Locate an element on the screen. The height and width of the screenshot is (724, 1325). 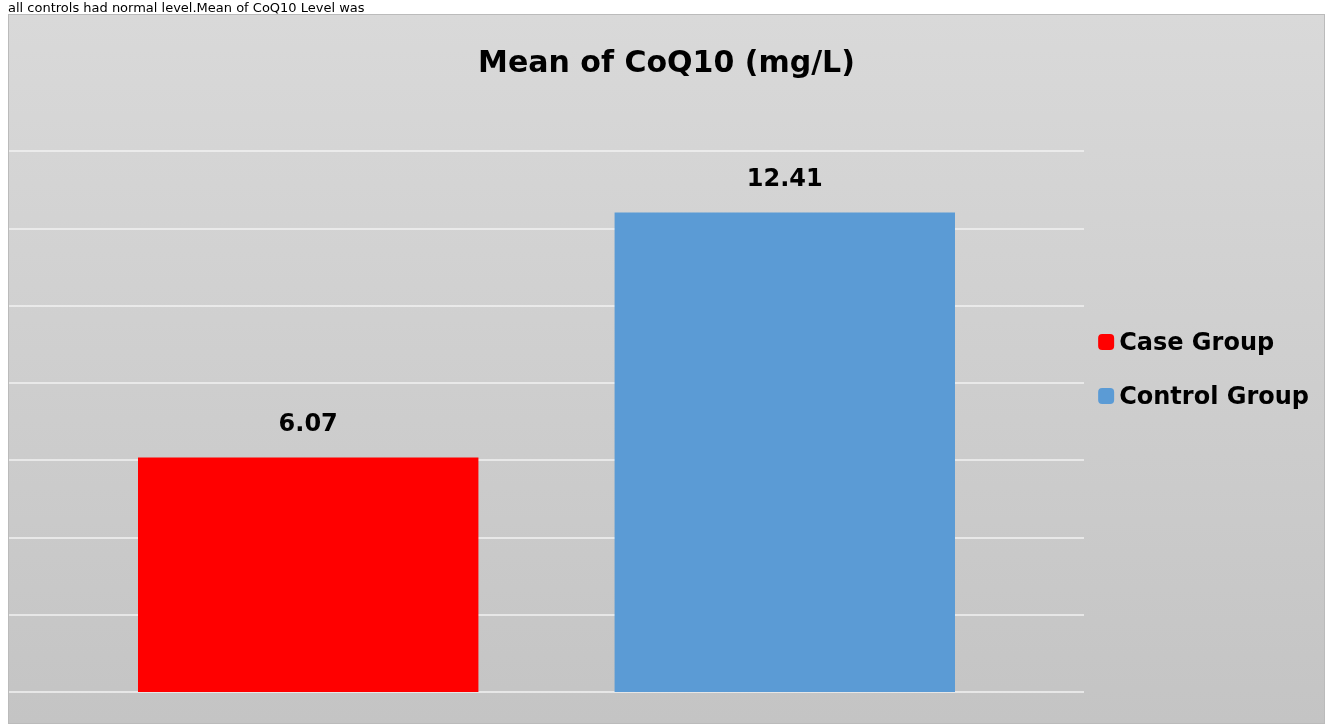
chart-title: Mean of CoQ10 (mg/L) is located at coordinates (666, 61).